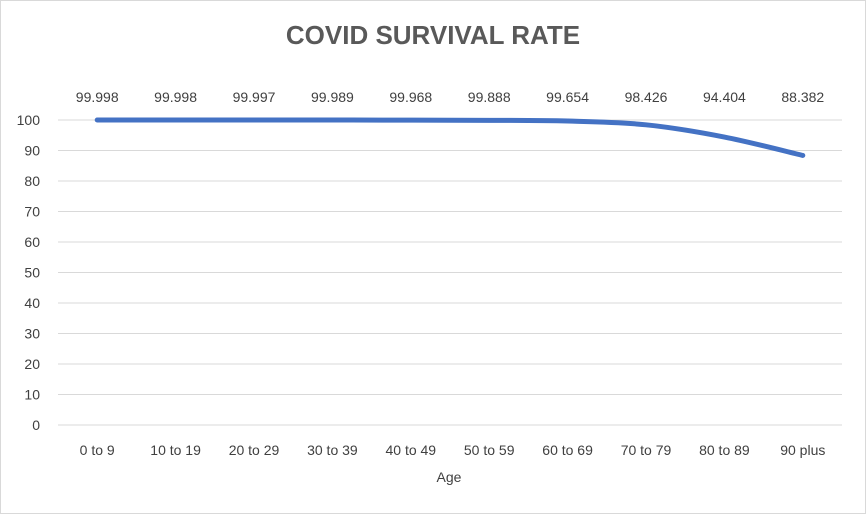  I want to click on x-axis-title: Age, so click(449, 477).